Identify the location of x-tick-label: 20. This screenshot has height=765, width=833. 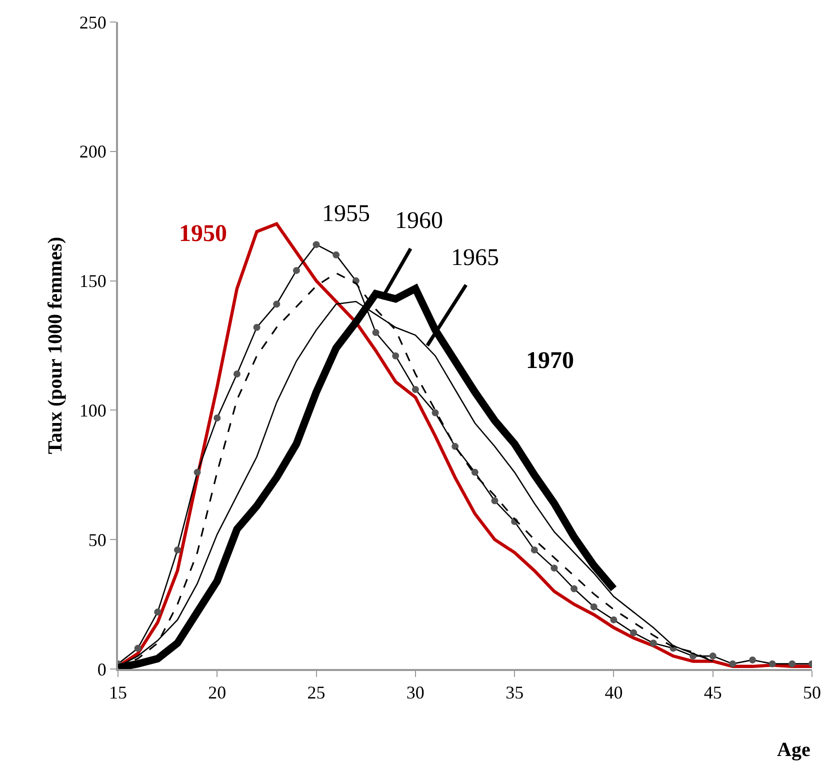
(217, 692).